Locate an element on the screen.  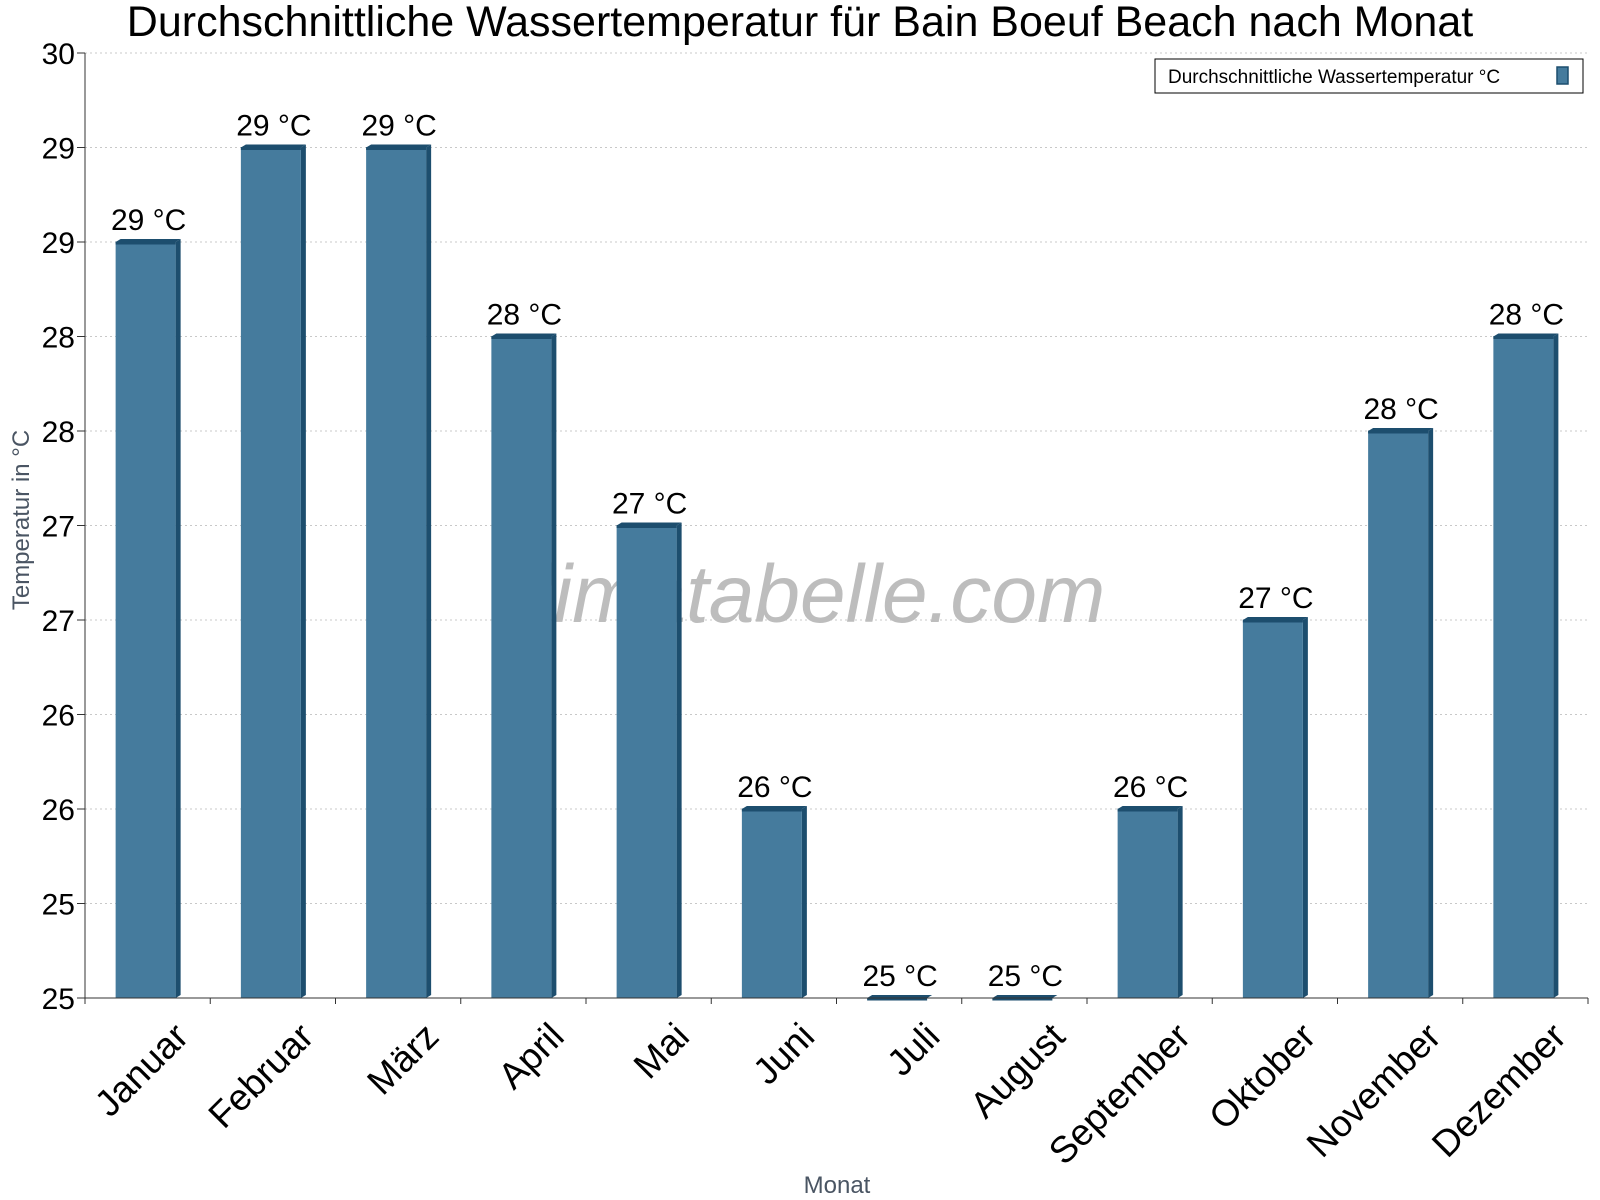
x-tick-label: November is located at coordinates (1374, 1090).